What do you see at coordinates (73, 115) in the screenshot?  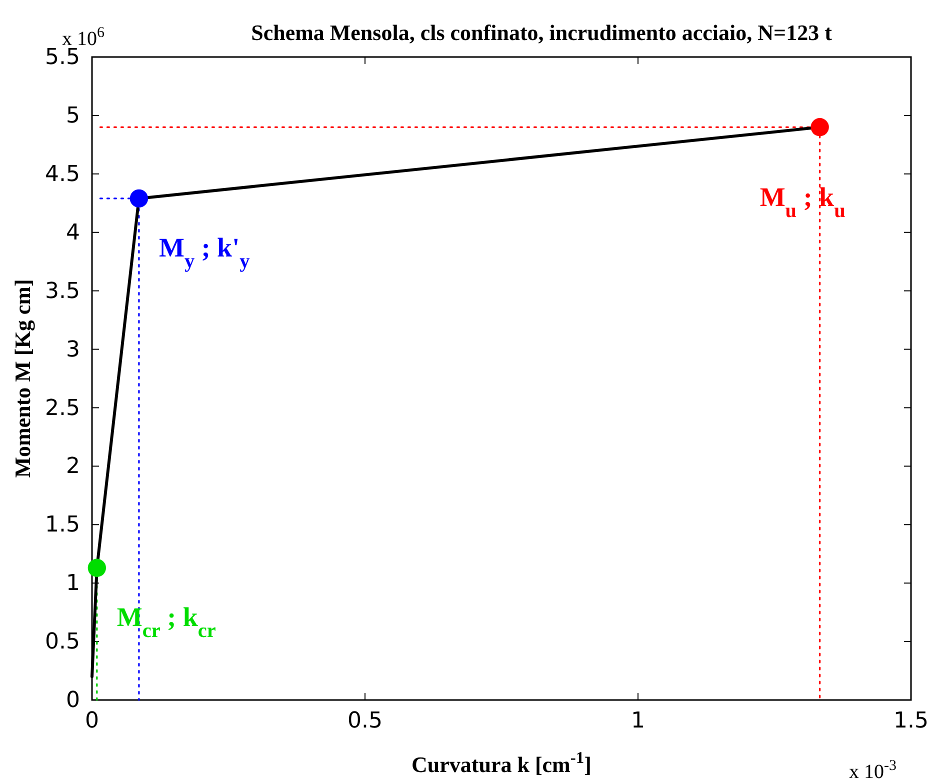 I see `y-tick-label: 5` at bounding box center [73, 115].